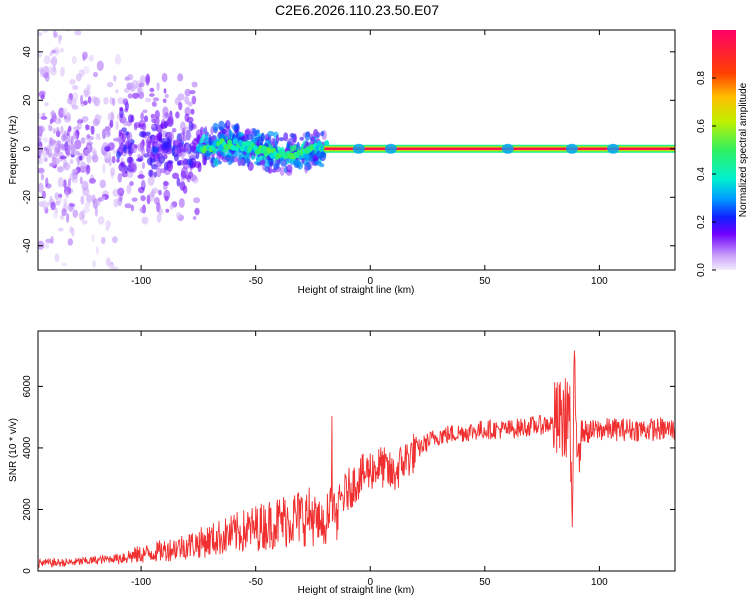 This screenshot has width=750, height=600. I want to click on y-tick-label: 2000, so click(27, 509).